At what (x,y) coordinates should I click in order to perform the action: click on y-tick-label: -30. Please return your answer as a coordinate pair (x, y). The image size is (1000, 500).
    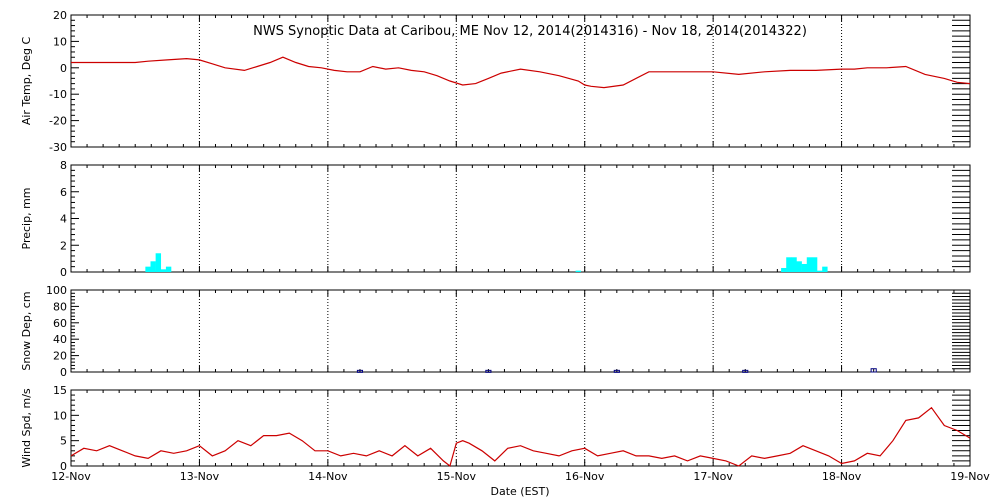
    Looking at the image, I should click on (58, 147).